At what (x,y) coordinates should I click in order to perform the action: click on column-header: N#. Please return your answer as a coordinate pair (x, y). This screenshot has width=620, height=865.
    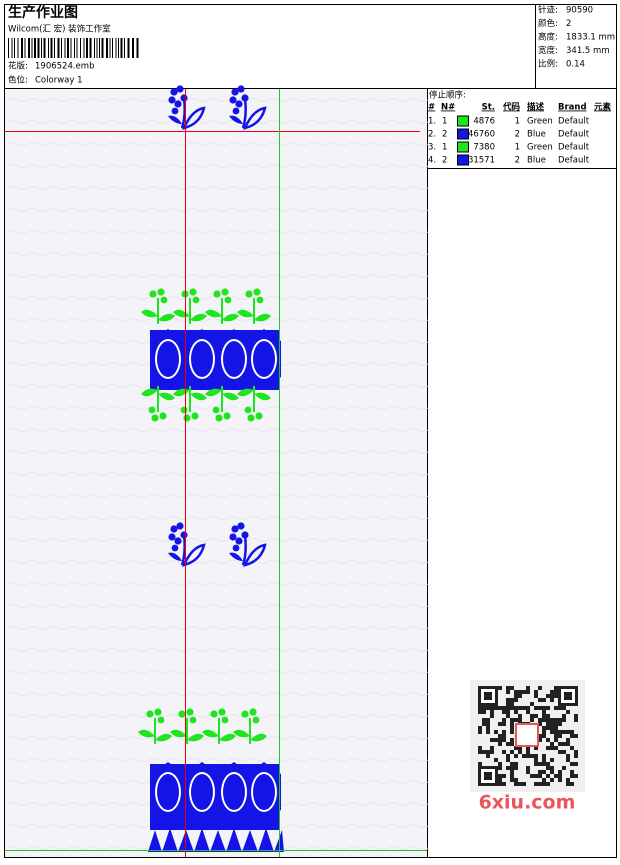
    Looking at the image, I should click on (448, 108).